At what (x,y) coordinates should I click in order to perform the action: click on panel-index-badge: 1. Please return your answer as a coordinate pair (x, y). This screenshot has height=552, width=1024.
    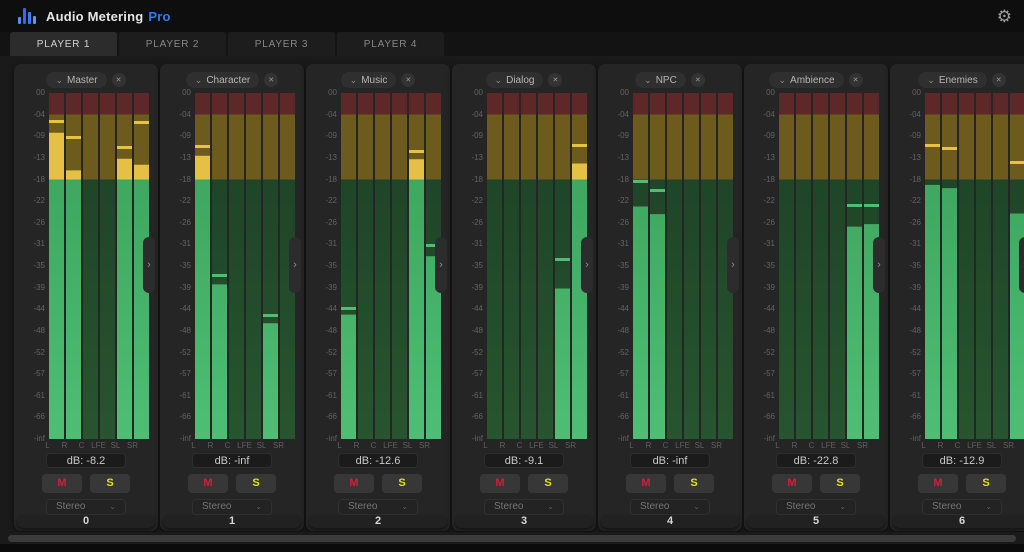
    Looking at the image, I should click on (232, 521).